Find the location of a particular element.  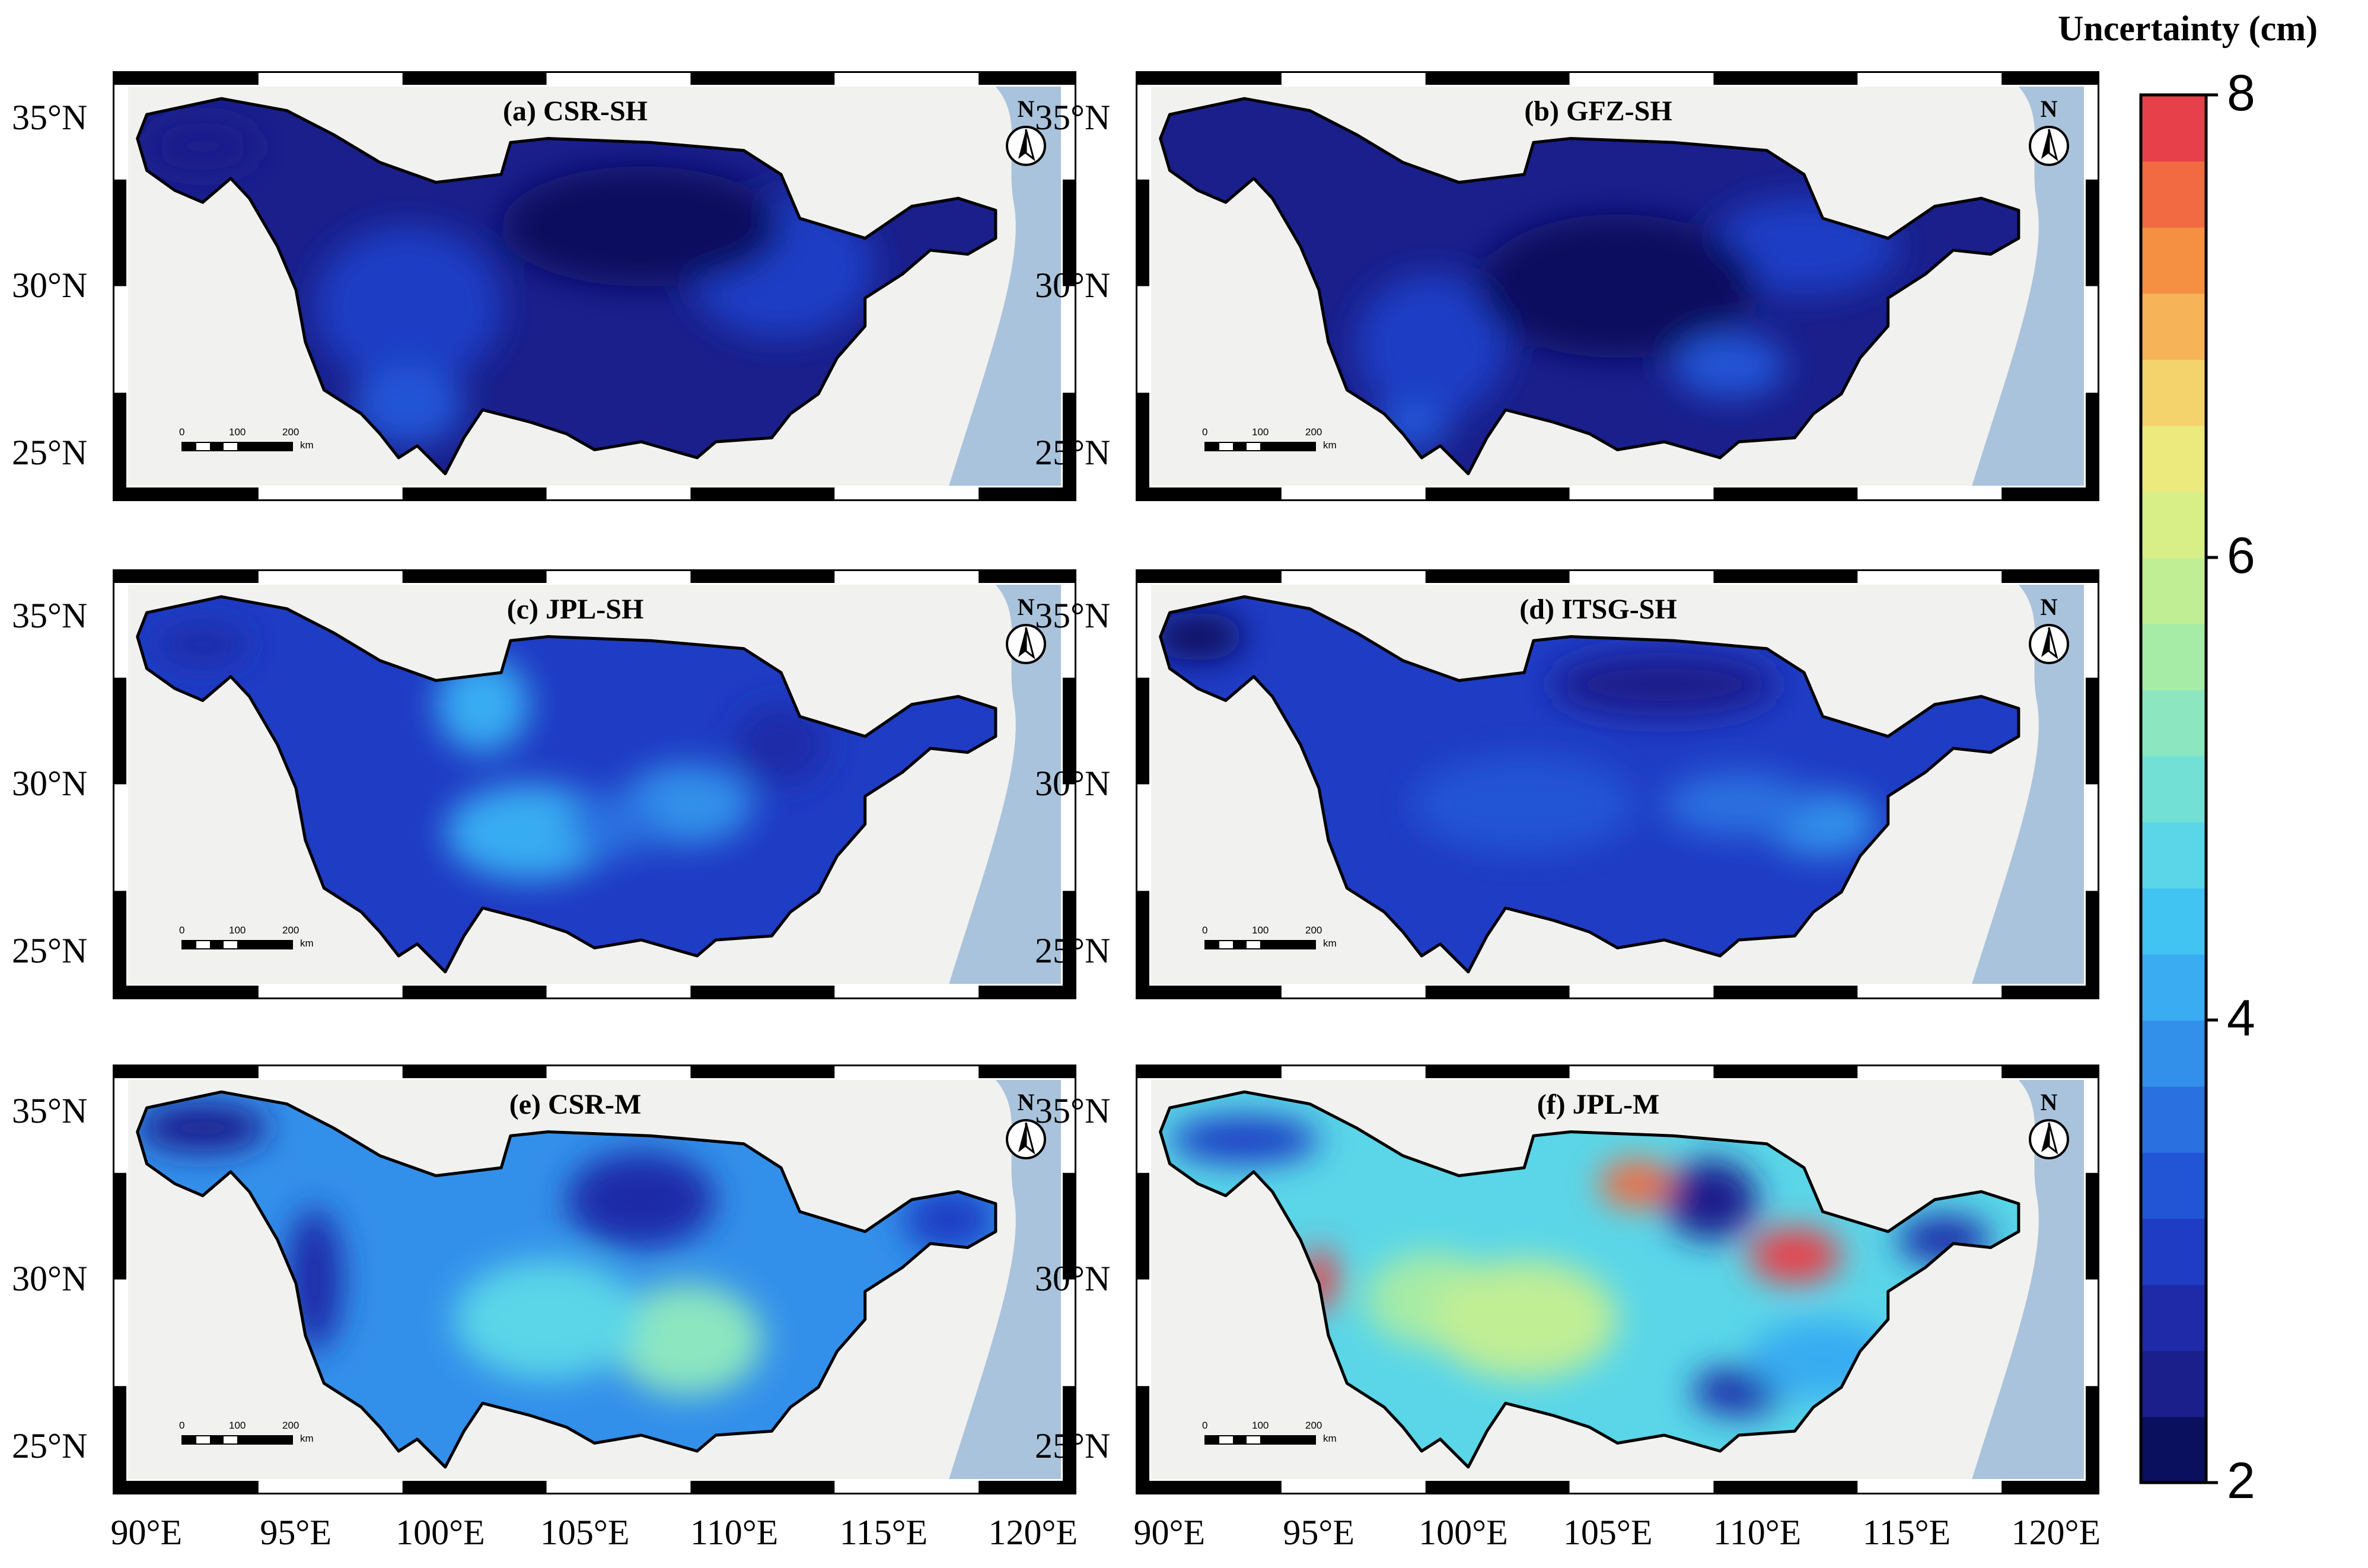

colorbar-tick-label: 4 is located at coordinates (2241, 1018).